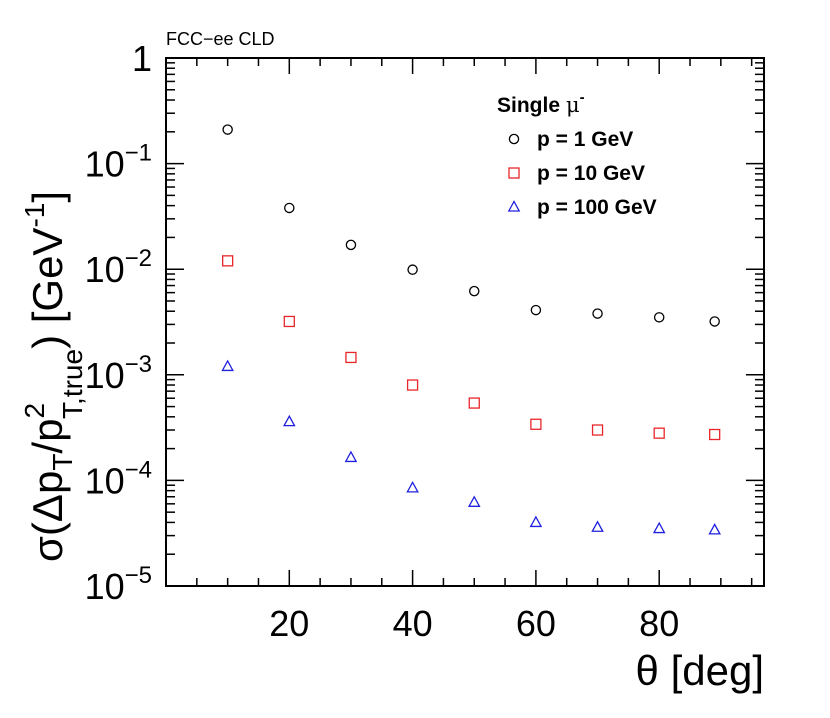 The height and width of the screenshot is (718, 830). I want to click on y-tick-label: 10⁻³, so click(118, 373).